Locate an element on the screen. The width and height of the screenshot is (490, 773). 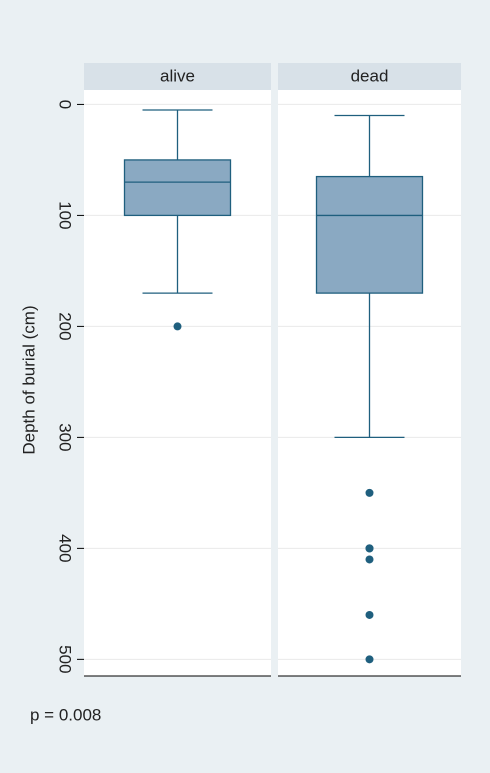
y-tick-label: 500 is located at coordinates (65, 659).